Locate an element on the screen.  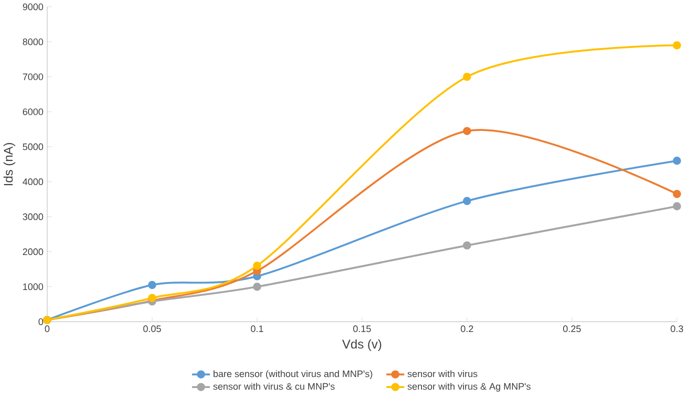
legend-label: sensor with virus & cu MNP's is located at coordinates (274, 386).